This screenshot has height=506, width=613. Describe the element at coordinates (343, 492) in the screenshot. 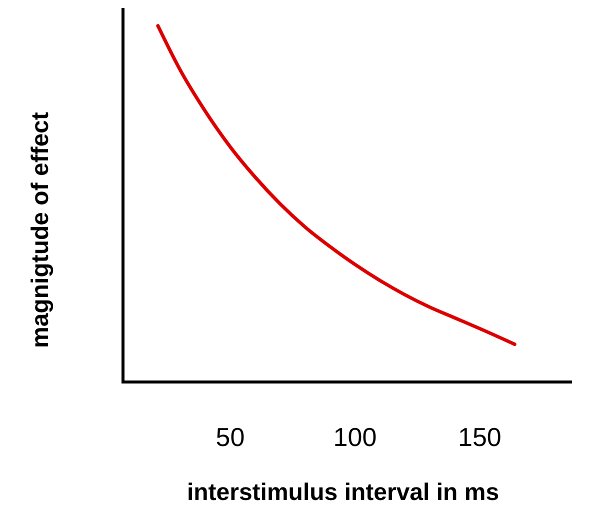

I see `x-axis-title: interstimulus interval in ms` at that location.